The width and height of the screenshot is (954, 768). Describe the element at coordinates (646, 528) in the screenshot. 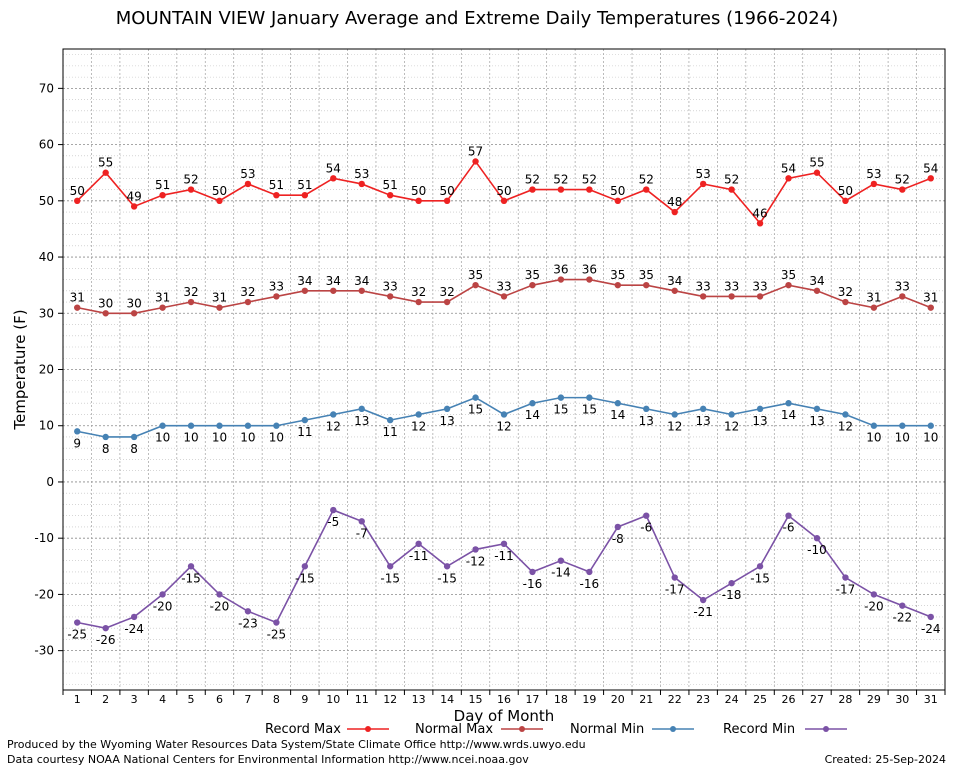

I see `data-label: -6` at that location.